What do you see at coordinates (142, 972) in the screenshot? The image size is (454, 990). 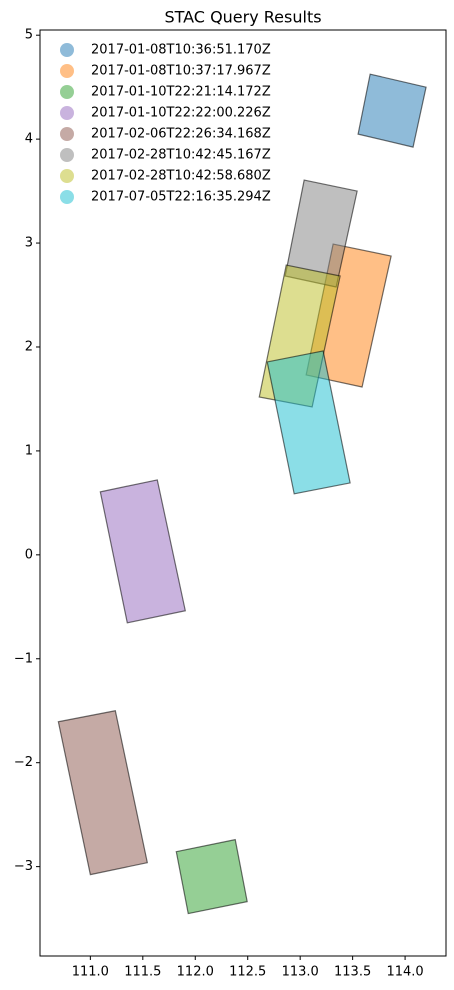 I see `x-tick-label: 111.5` at bounding box center [142, 972].